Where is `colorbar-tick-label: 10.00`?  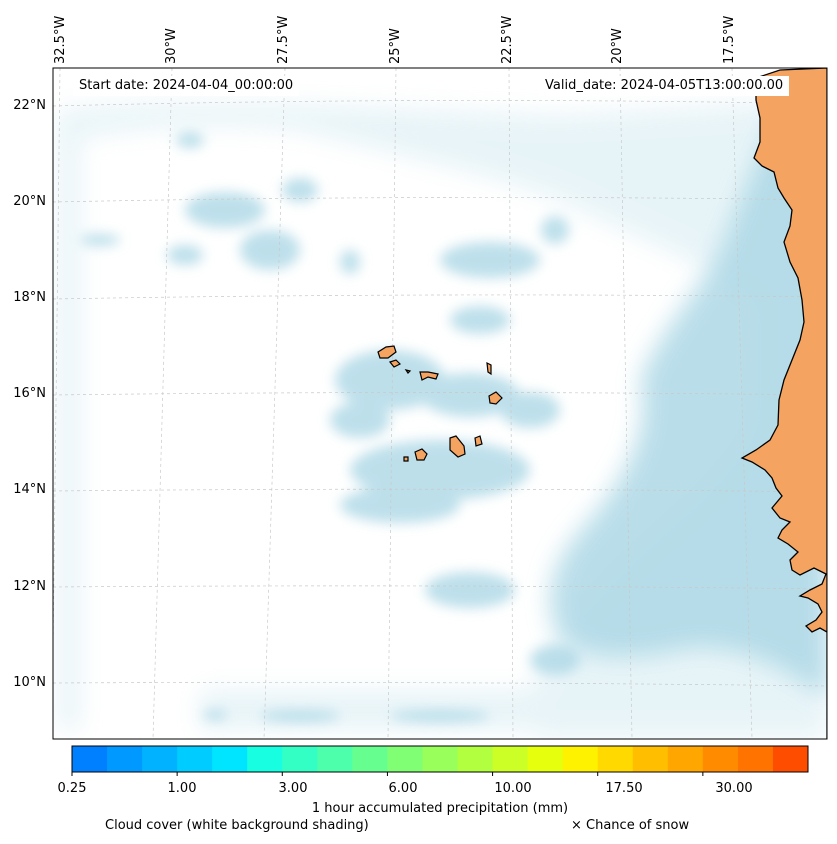
colorbar-tick-label: 10.00 is located at coordinates (513, 788).